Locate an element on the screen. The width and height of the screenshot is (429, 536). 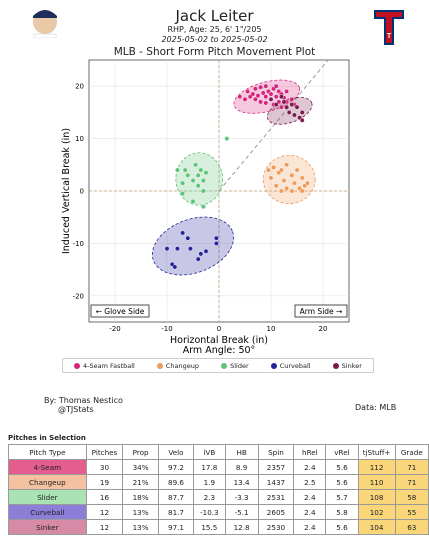
table-cell: 1437 is located at coordinates (276, 482).